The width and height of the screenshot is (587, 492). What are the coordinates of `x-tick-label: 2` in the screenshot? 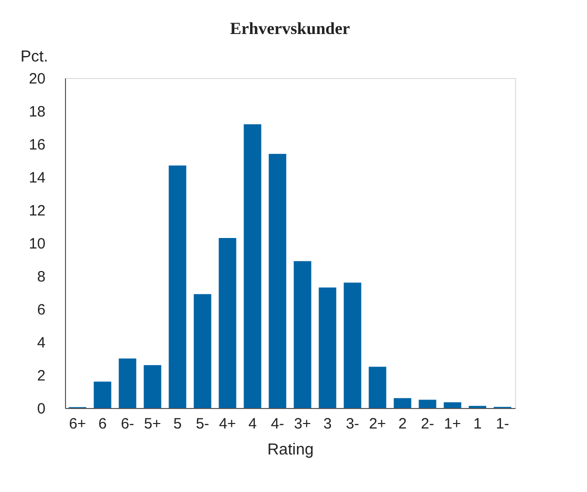 It's located at (402, 424).